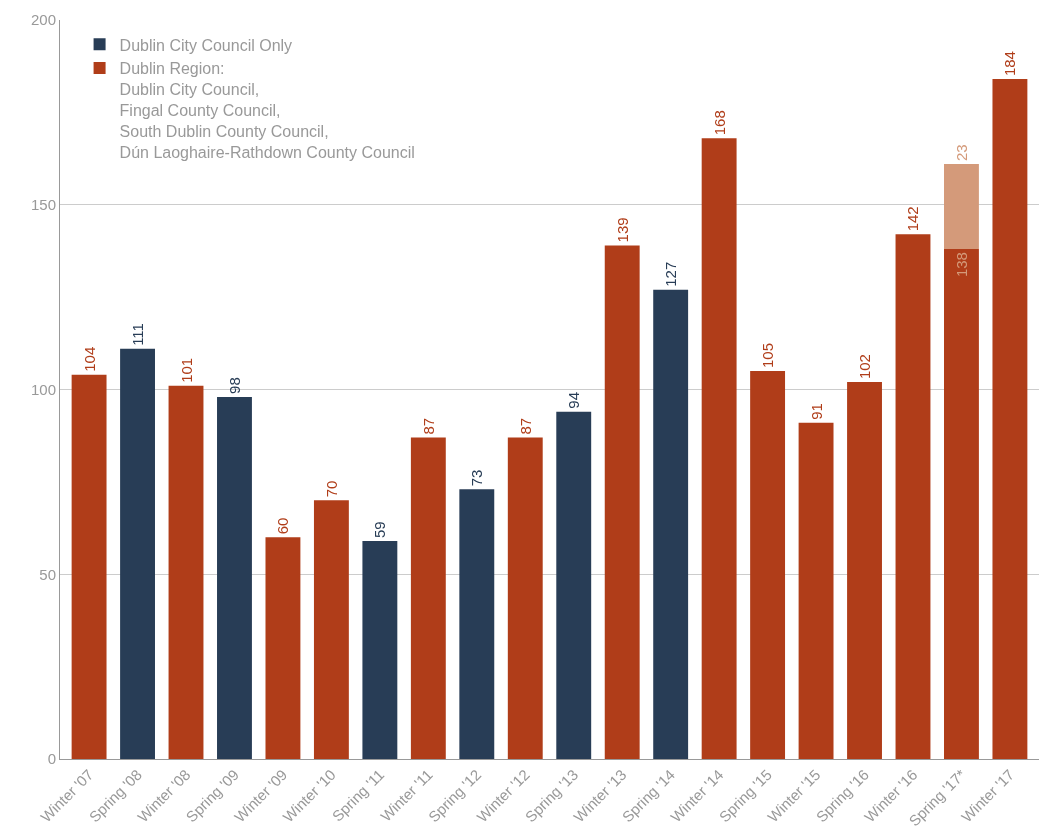  What do you see at coordinates (1010, 64) in the screenshot?
I see `data-label: 184` at bounding box center [1010, 64].